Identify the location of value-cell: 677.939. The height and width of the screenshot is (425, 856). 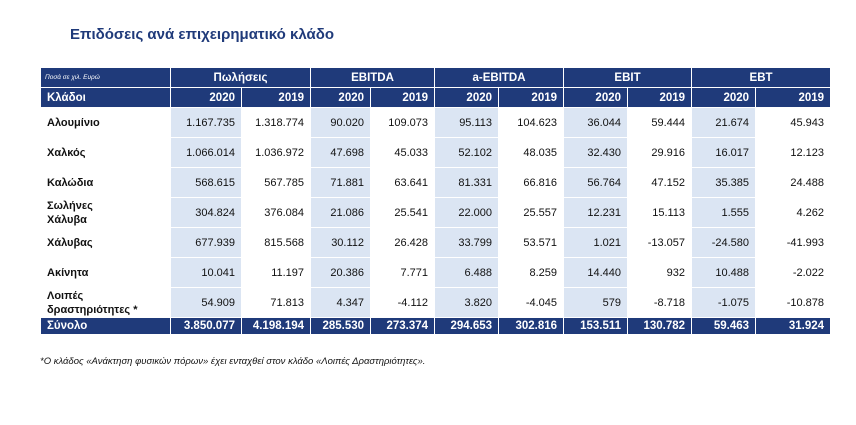
(206, 242).